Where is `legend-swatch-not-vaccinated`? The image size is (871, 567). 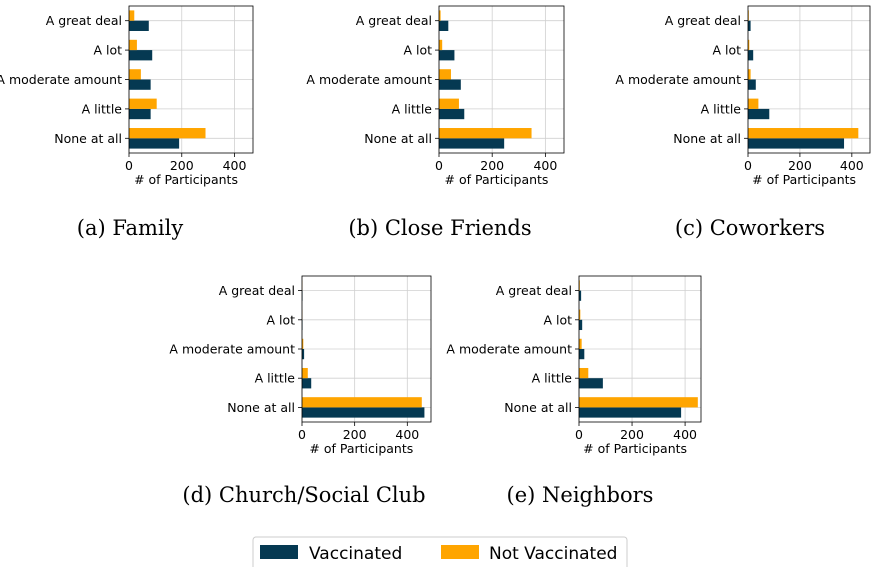
legend-swatch-not-vaccinated is located at coordinates (460, 552).